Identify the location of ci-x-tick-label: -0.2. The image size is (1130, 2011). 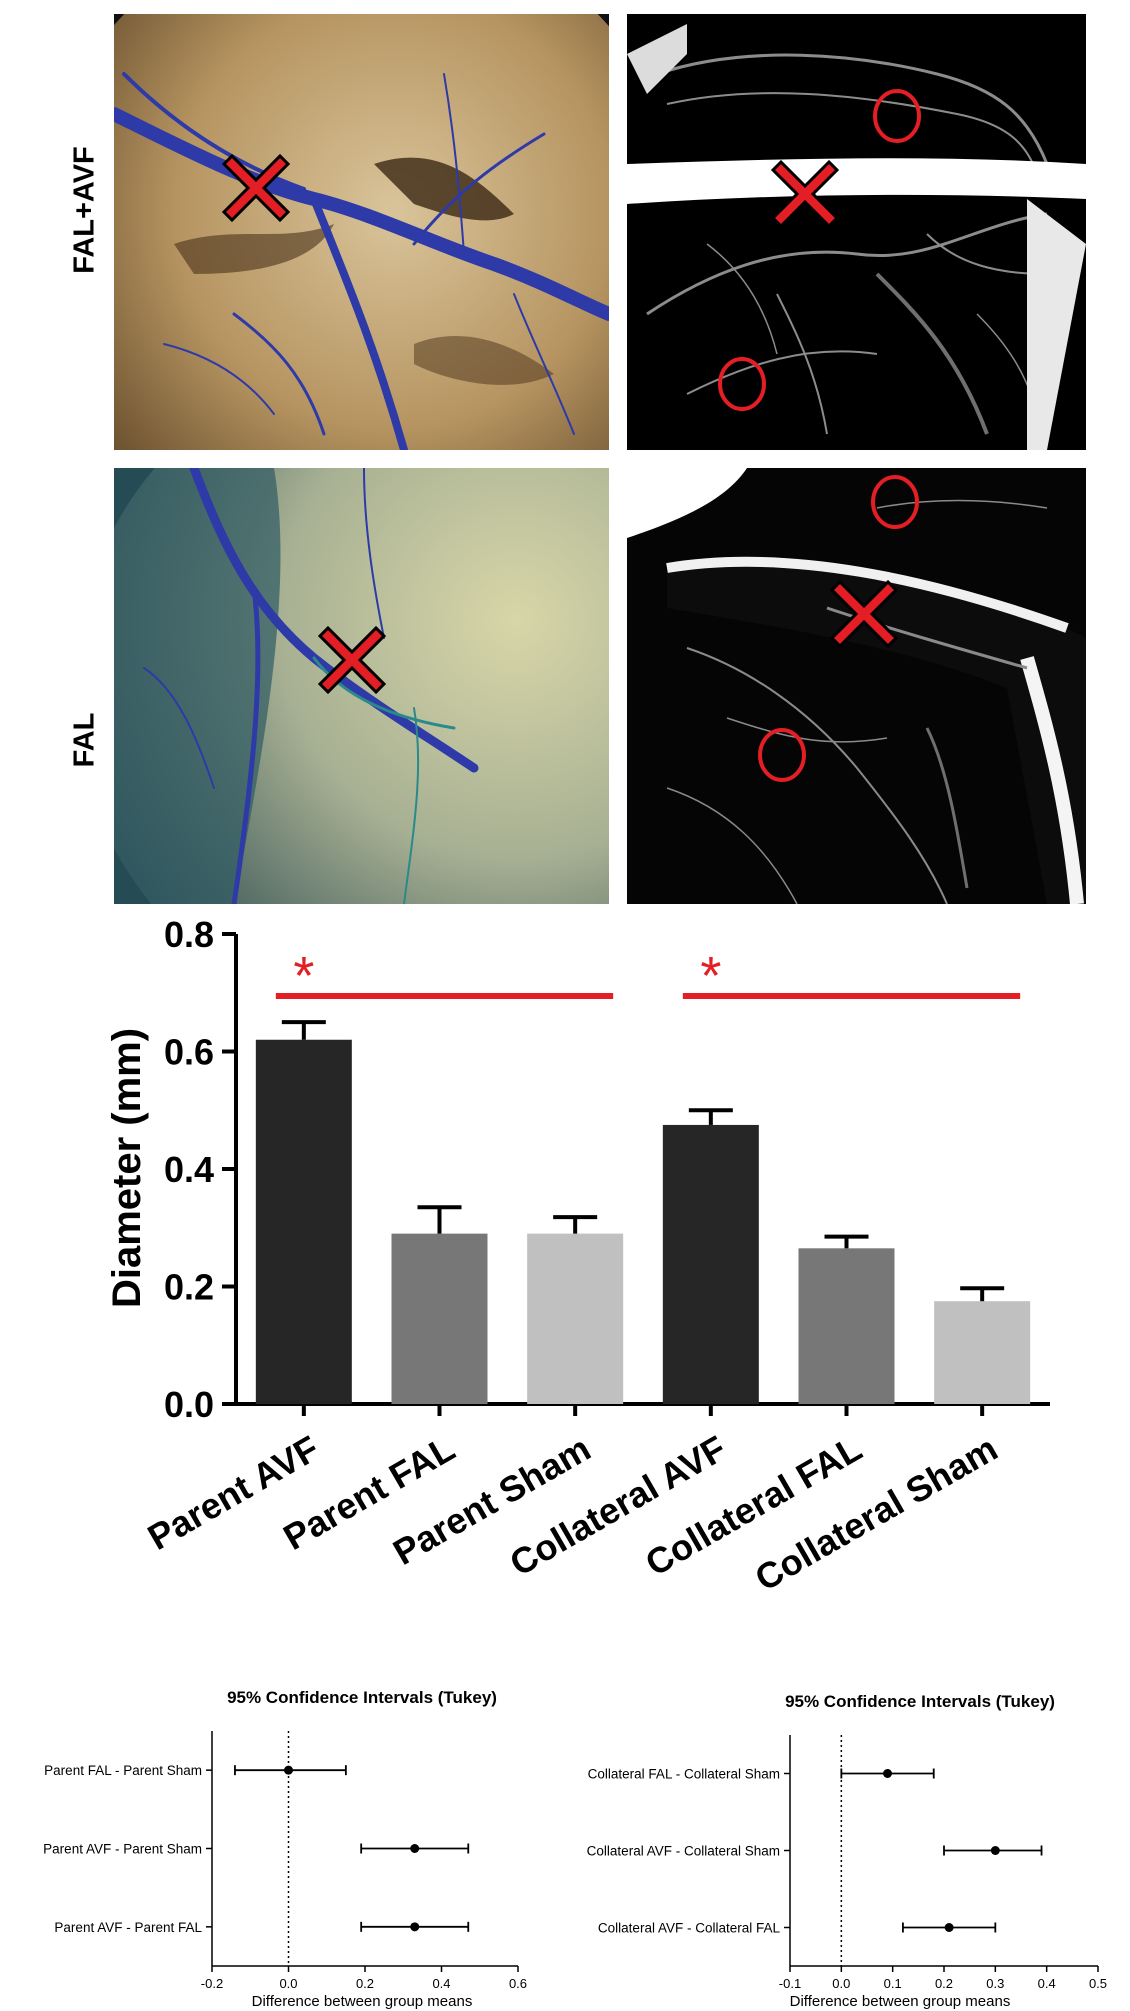
(212, 1983).